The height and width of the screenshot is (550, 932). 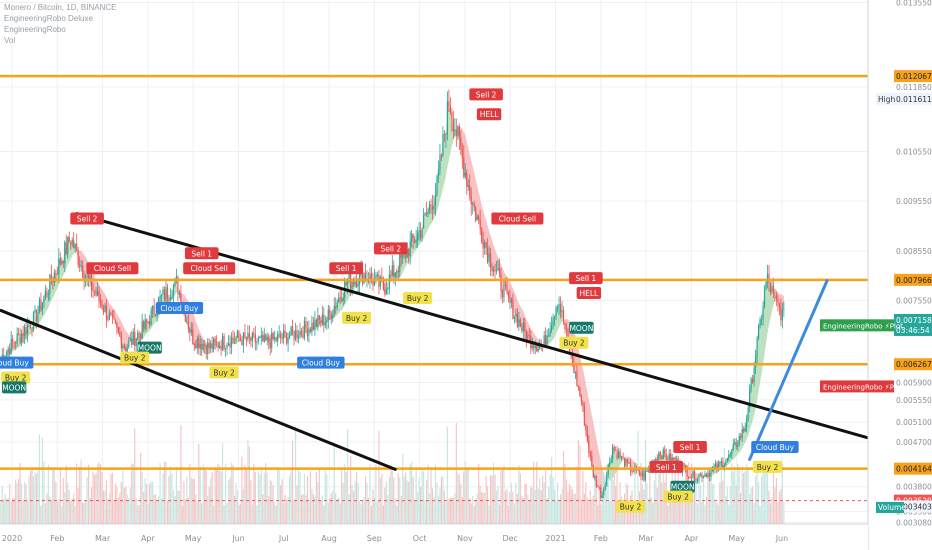 I want to click on signal-red: HELL, so click(x=489, y=114).